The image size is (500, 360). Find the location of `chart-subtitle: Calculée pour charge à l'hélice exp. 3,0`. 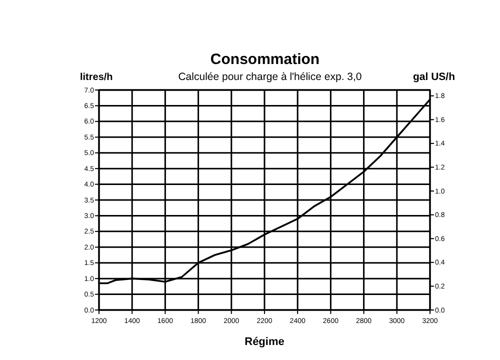

chart-subtitle: Calculée pour charge à l'hélice exp. 3,0 is located at coordinates (270, 77).